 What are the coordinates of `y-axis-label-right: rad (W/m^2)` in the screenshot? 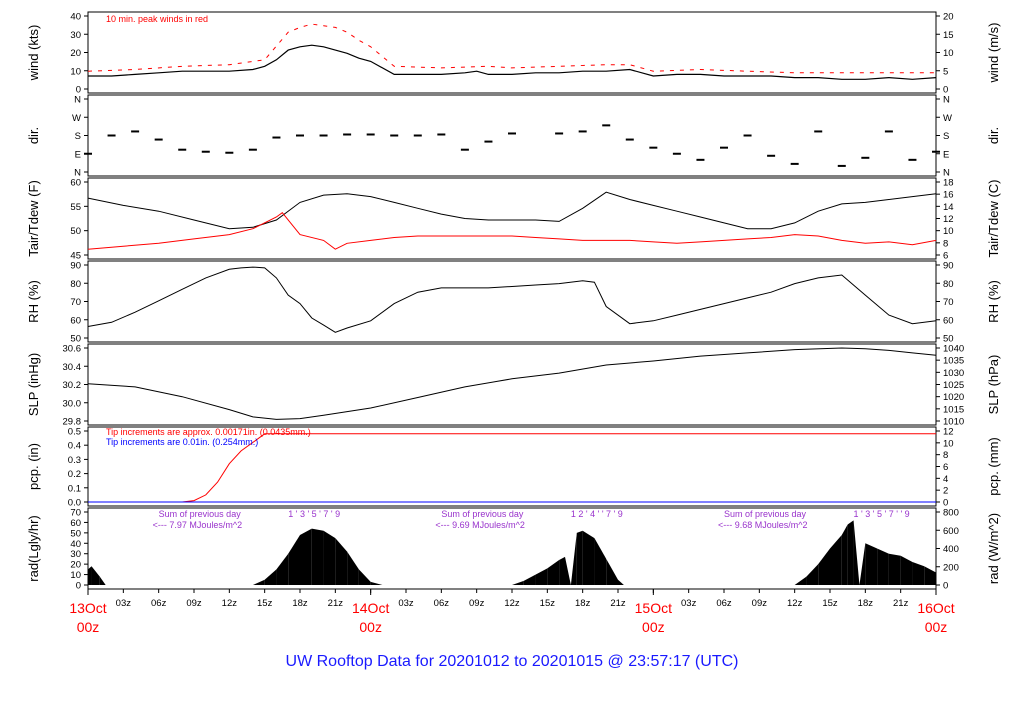 It's located at (993, 548).